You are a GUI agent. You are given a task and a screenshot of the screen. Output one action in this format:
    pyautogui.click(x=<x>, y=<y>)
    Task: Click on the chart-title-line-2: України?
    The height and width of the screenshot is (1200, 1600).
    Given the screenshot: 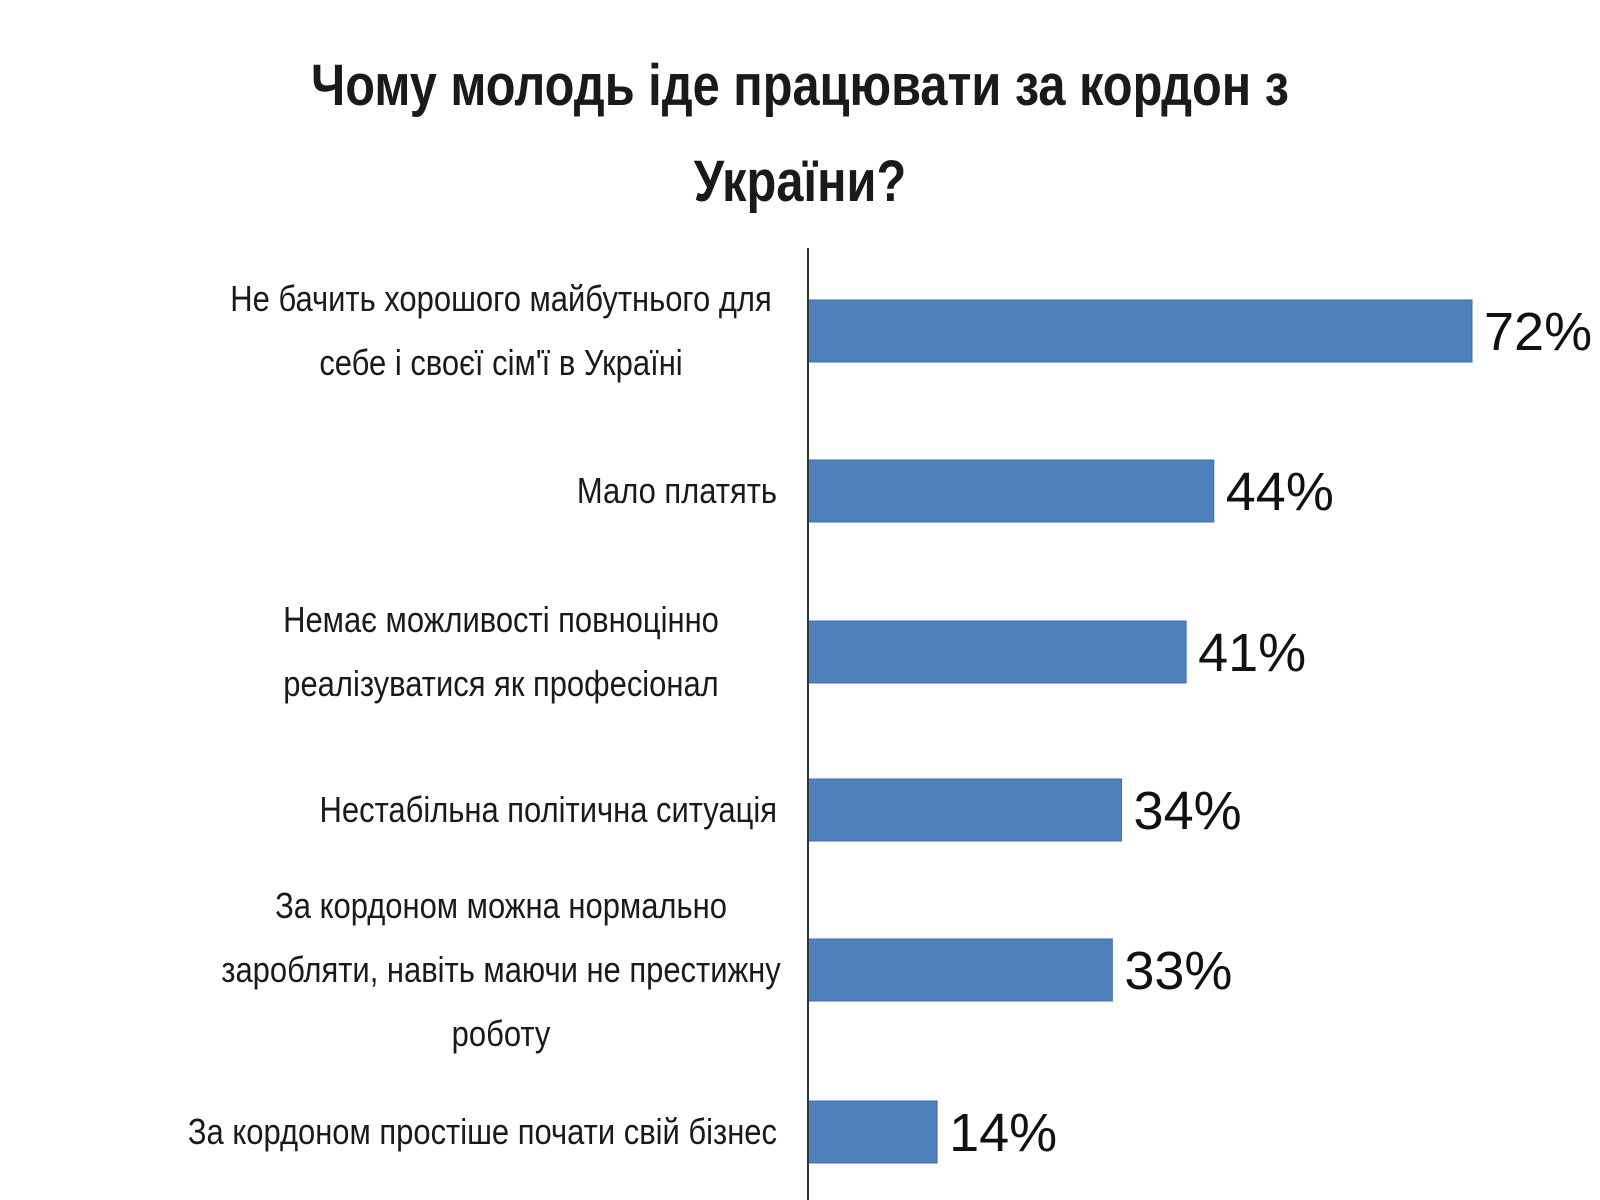 What is the action you would take?
    pyautogui.click(x=800, y=181)
    